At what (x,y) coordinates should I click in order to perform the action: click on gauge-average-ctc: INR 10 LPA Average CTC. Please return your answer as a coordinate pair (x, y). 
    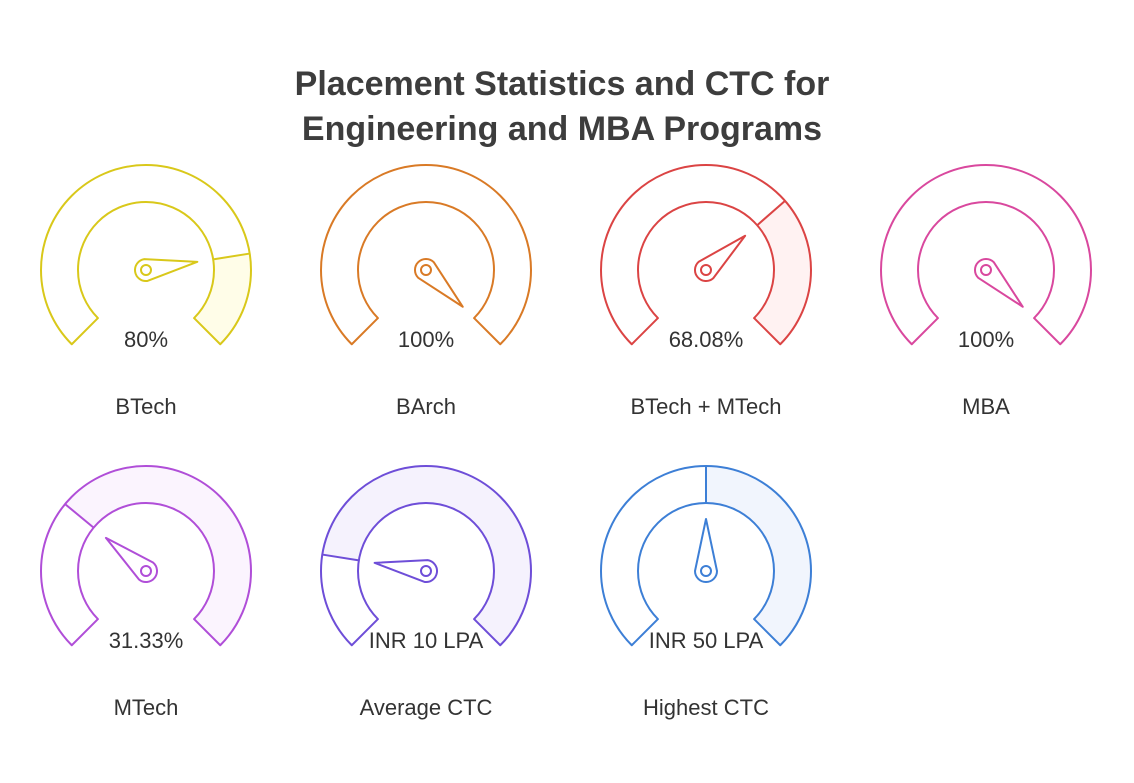
    Looking at the image, I should click on (426, 592).